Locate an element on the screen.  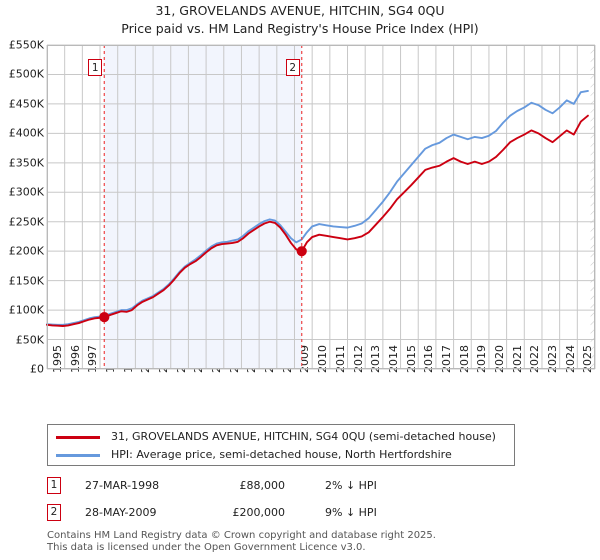
y-axis-tick-label: £350K is located at coordinates (26, 163).